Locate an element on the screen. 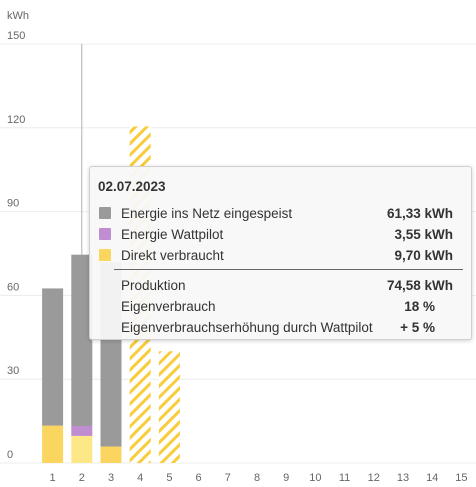 Image resolution: width=476 pixels, height=487 pixels. tooltip-row-wattpilot: Energie Wattpilot 3,55 kWh is located at coordinates (280, 234).